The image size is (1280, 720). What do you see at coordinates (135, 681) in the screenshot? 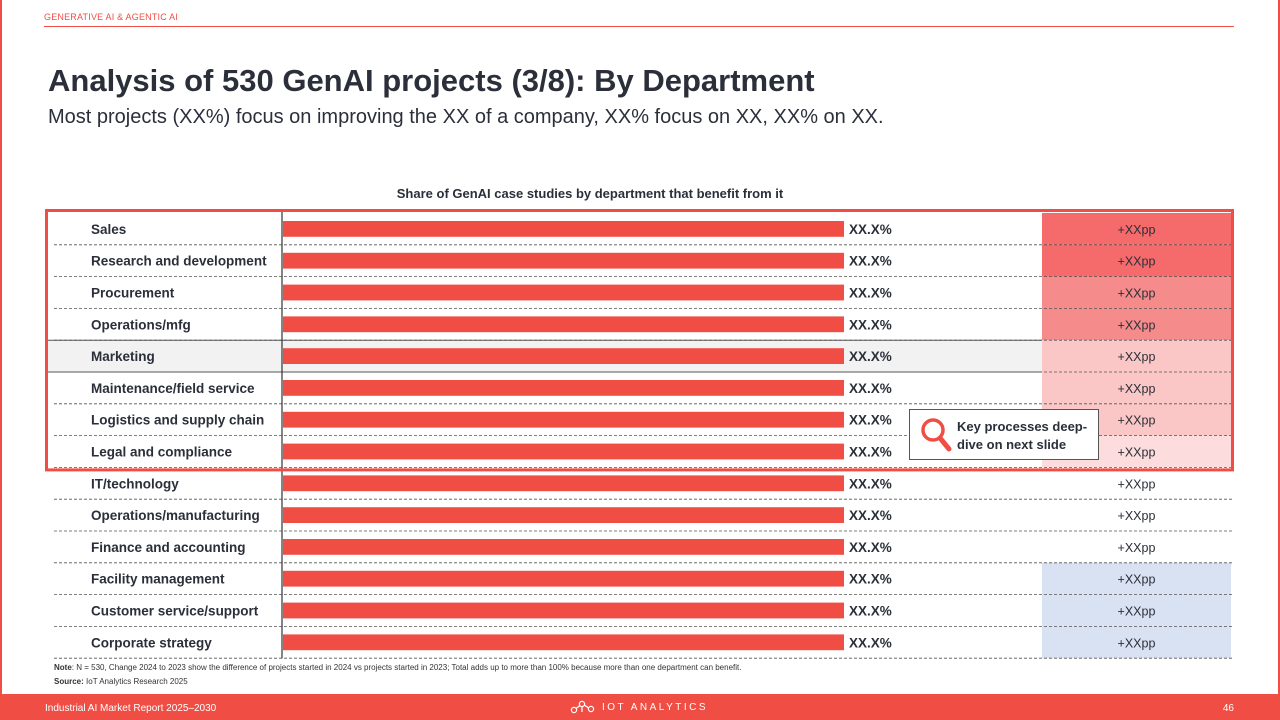
I see `source-text: IoT Analytics Research 2025` at bounding box center [135, 681].